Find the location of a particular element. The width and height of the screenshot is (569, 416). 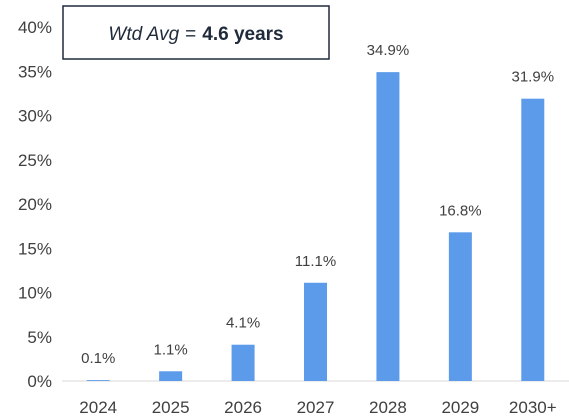

y-tick-label: 30% is located at coordinates (35, 116).